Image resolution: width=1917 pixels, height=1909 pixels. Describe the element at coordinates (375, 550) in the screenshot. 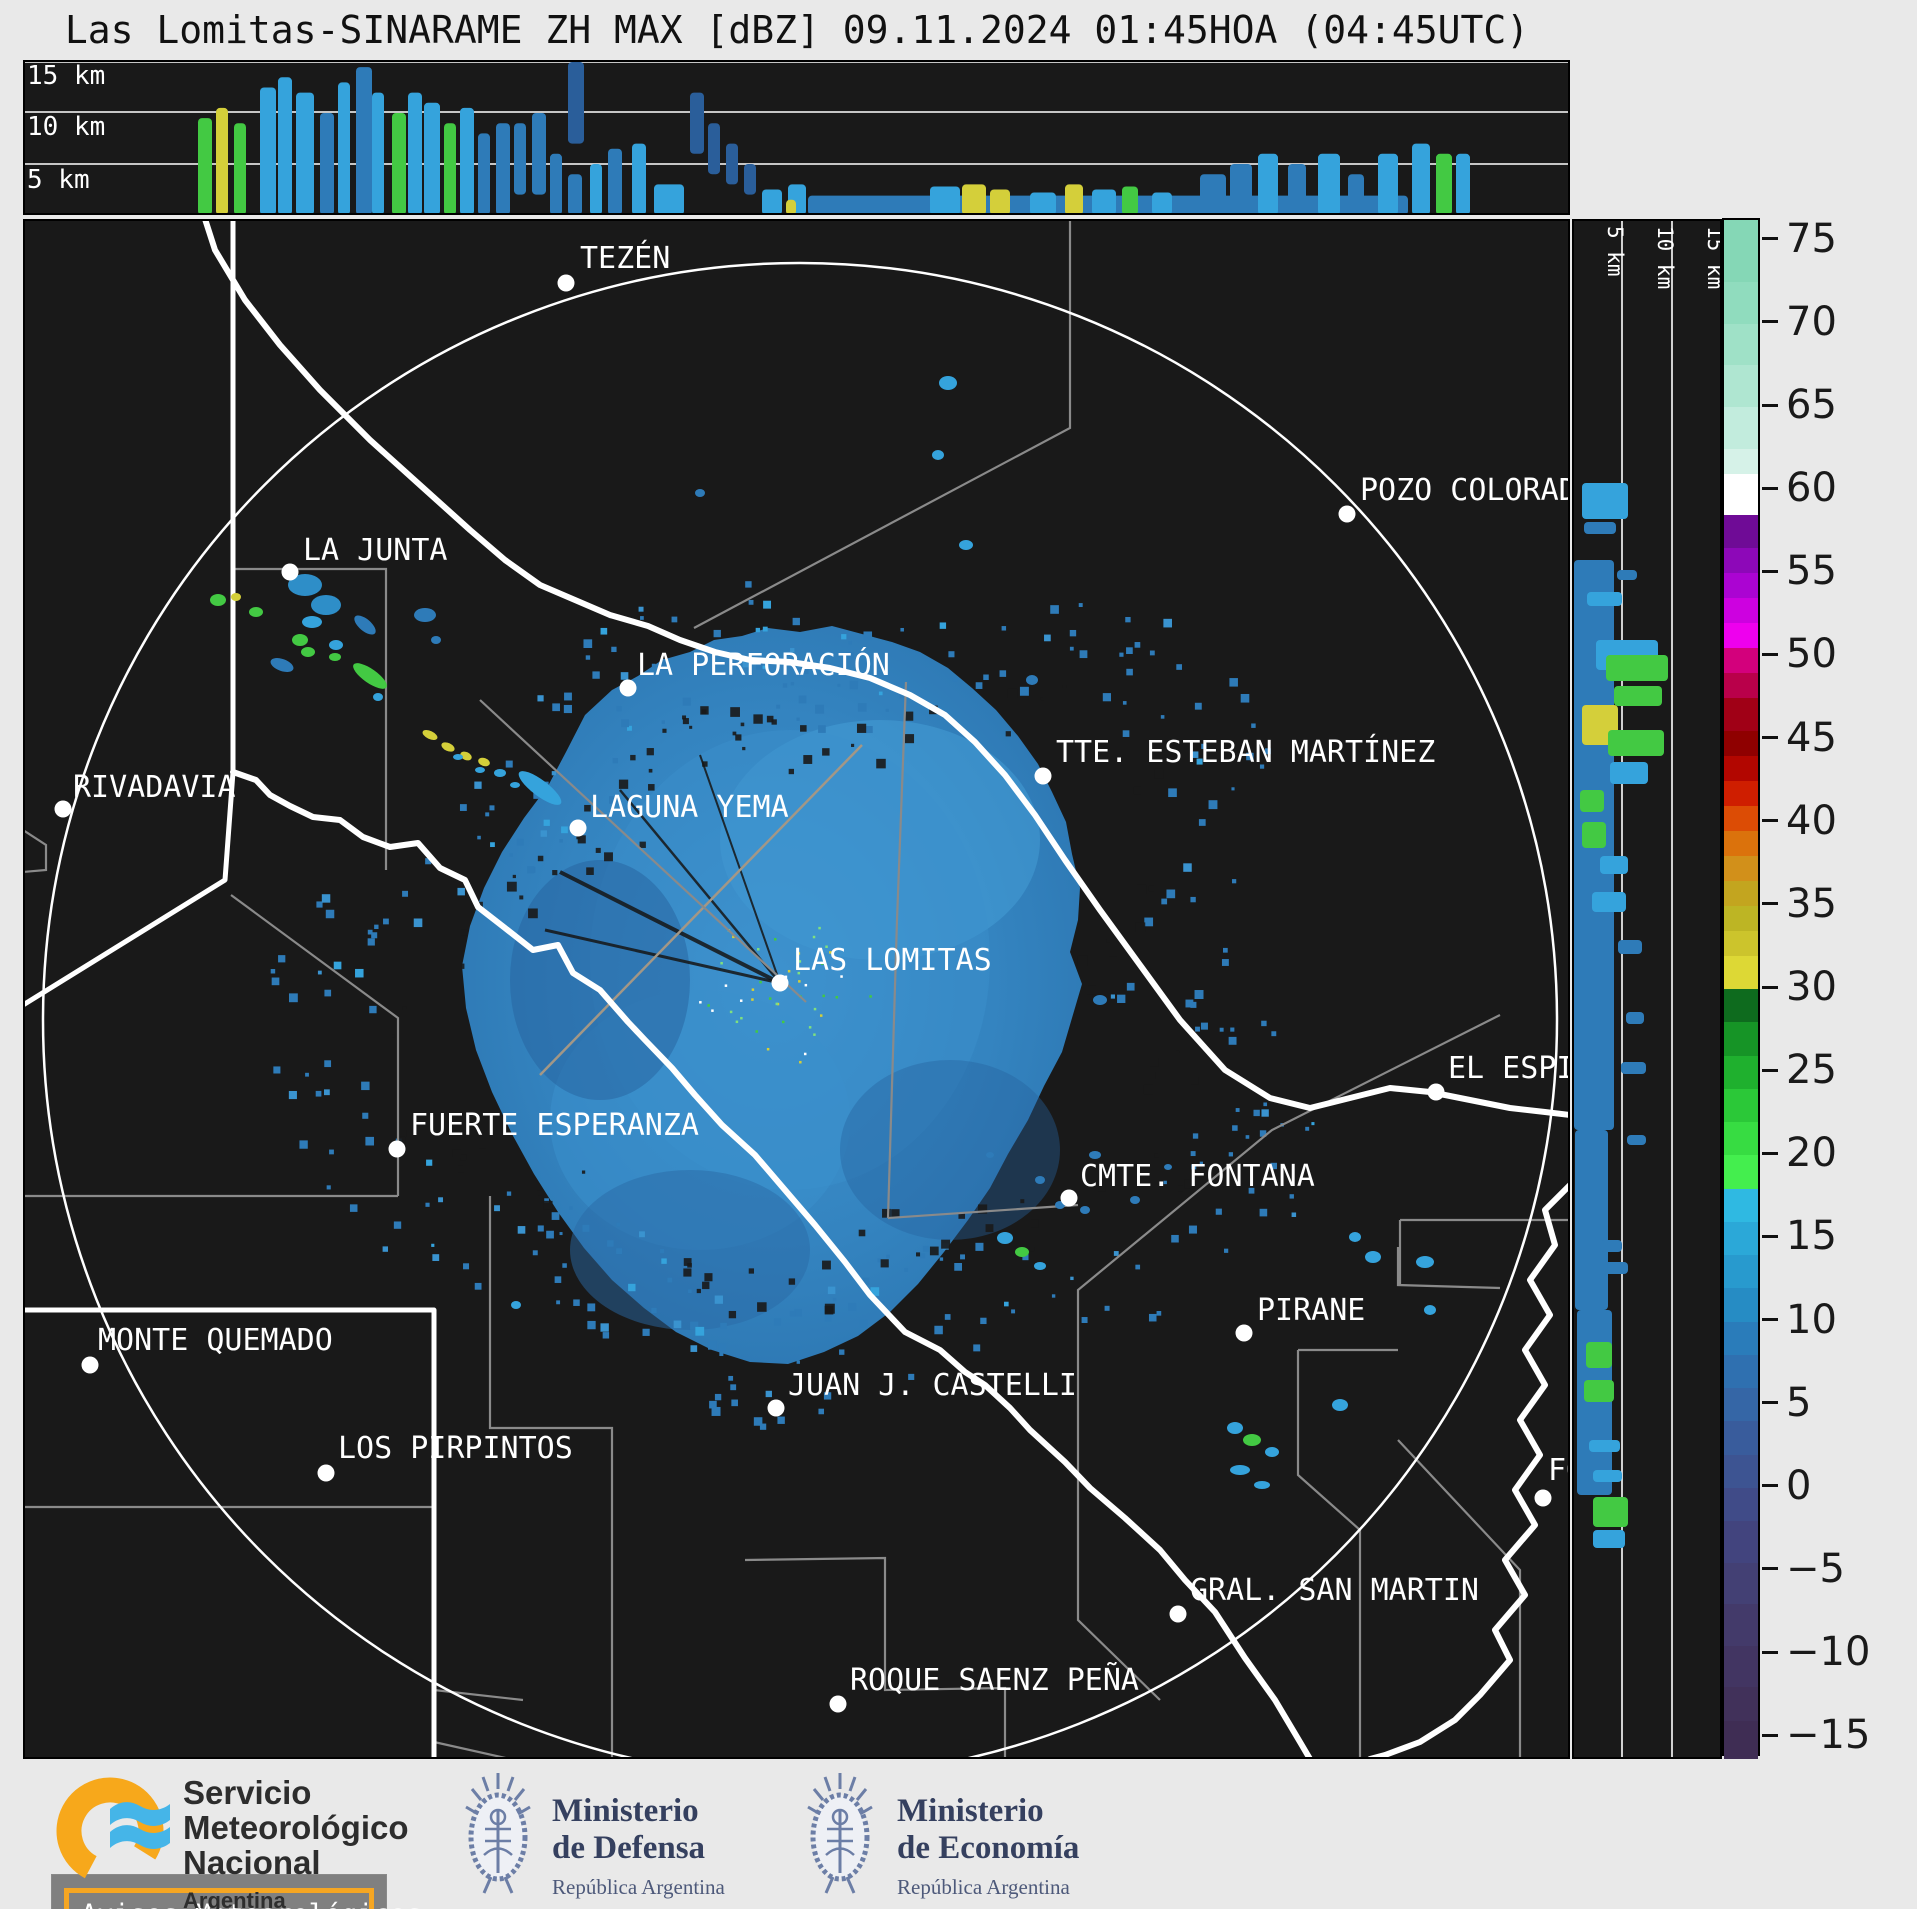

I see `city-label: LA JUNTA` at that location.